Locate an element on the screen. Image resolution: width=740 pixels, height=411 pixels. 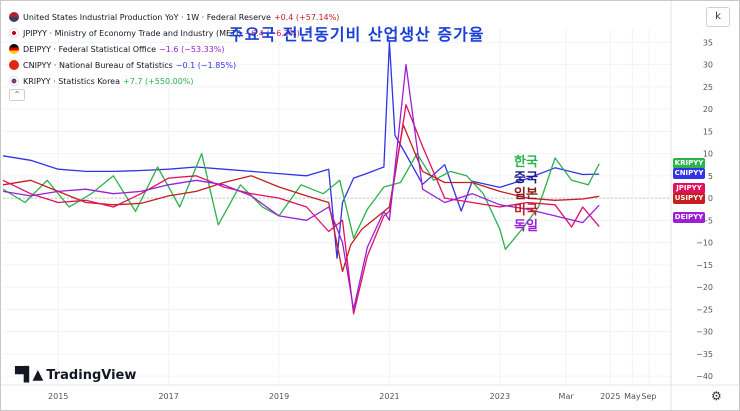
us-flag-icon is located at coordinates (14, 17).